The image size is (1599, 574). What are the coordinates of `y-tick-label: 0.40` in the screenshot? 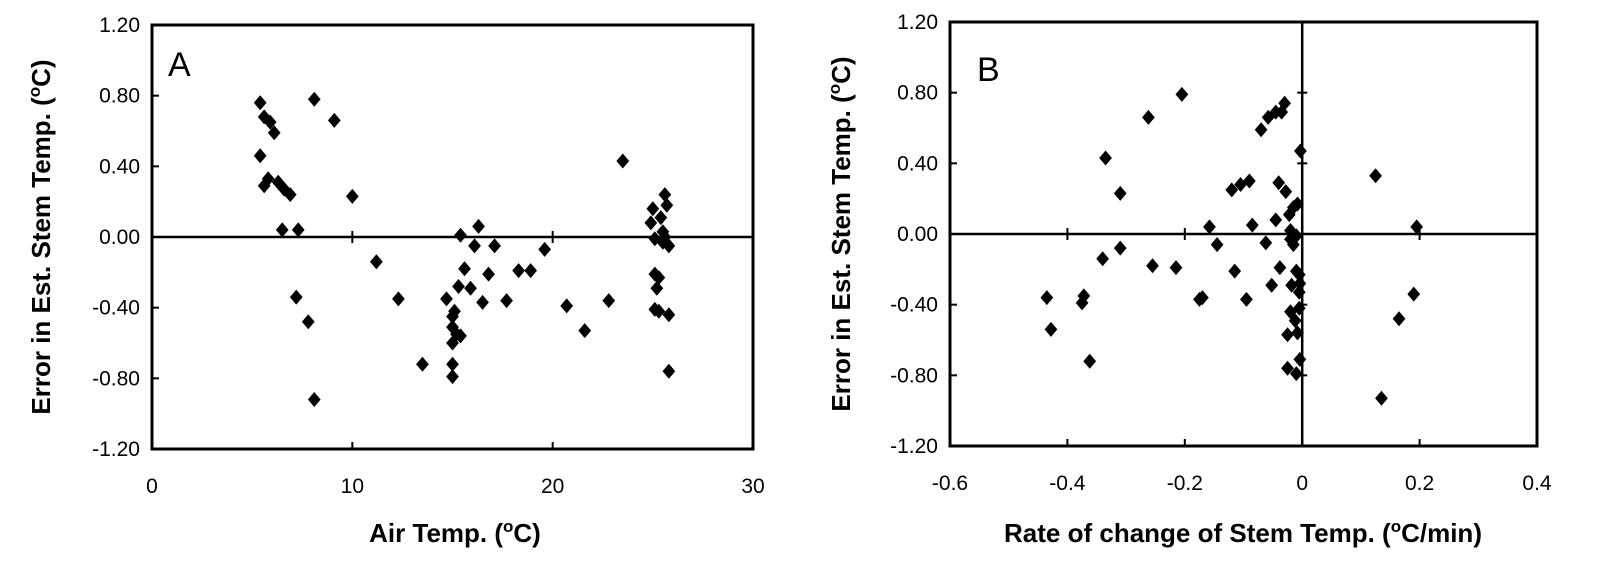 It's located at (119, 166).